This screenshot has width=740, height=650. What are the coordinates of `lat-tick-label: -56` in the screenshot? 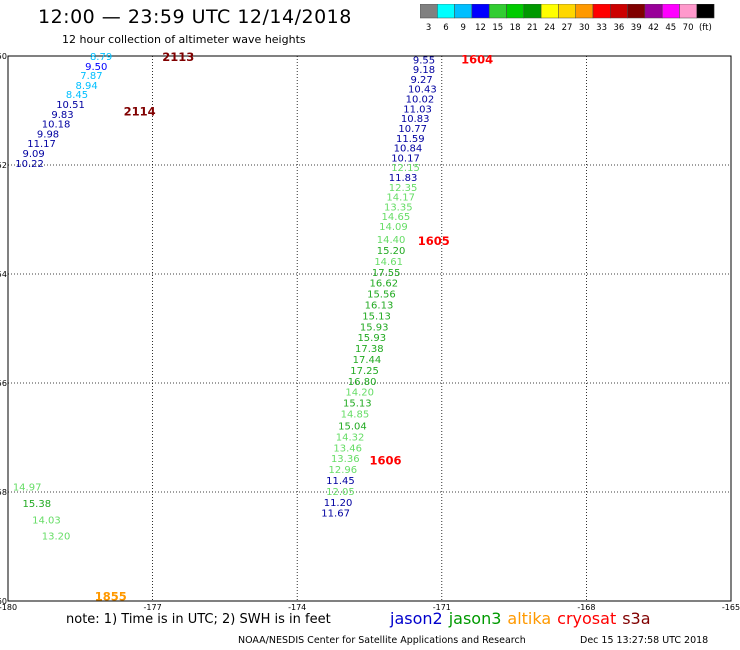 It's located at (3, 383).